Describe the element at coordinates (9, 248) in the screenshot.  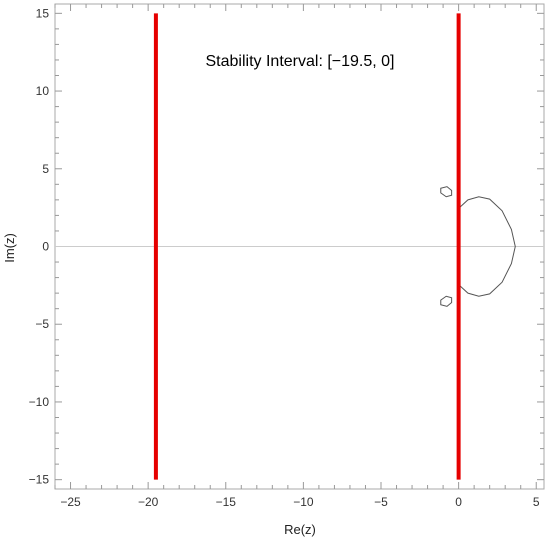
I see `y-axis-title: Im(z)` at that location.